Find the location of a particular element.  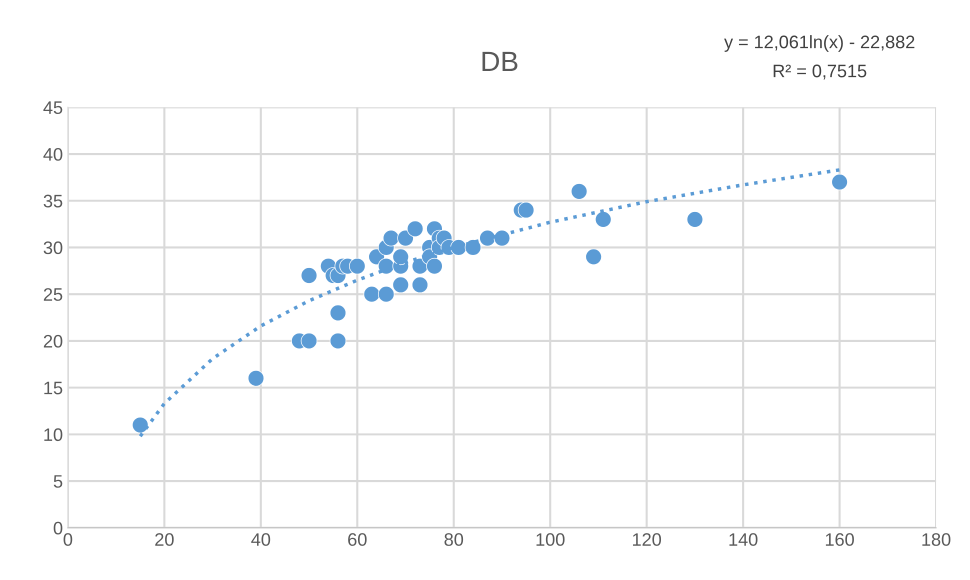

y-tick-label: 40 is located at coordinates (52, 154).